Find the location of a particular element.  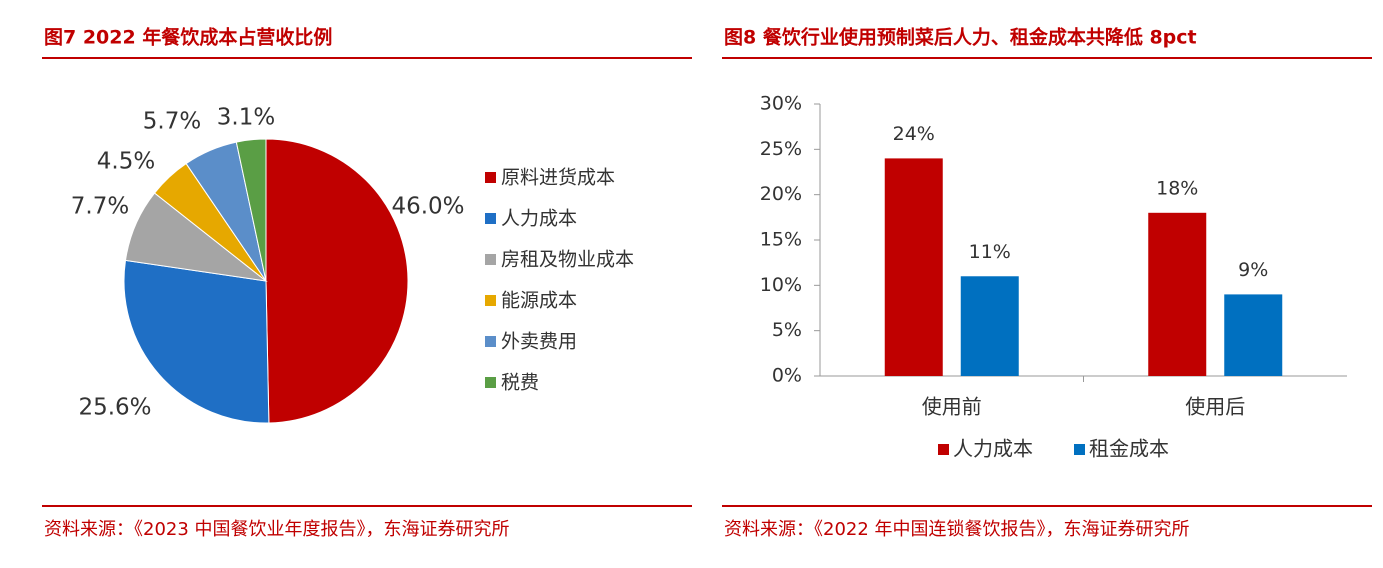

data-label: 4.5% is located at coordinates (126, 162).